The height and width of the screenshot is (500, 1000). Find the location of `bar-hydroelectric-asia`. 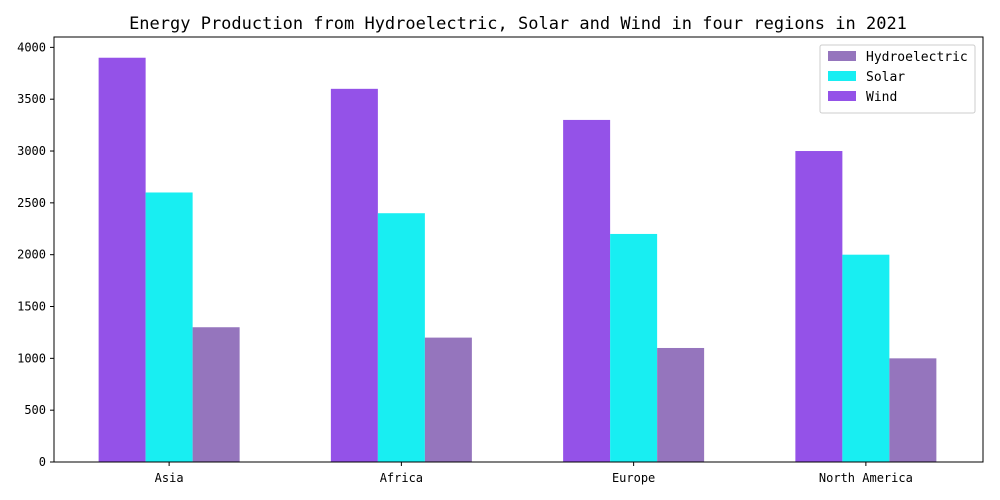

bar-hydroelectric-asia is located at coordinates (216, 394).